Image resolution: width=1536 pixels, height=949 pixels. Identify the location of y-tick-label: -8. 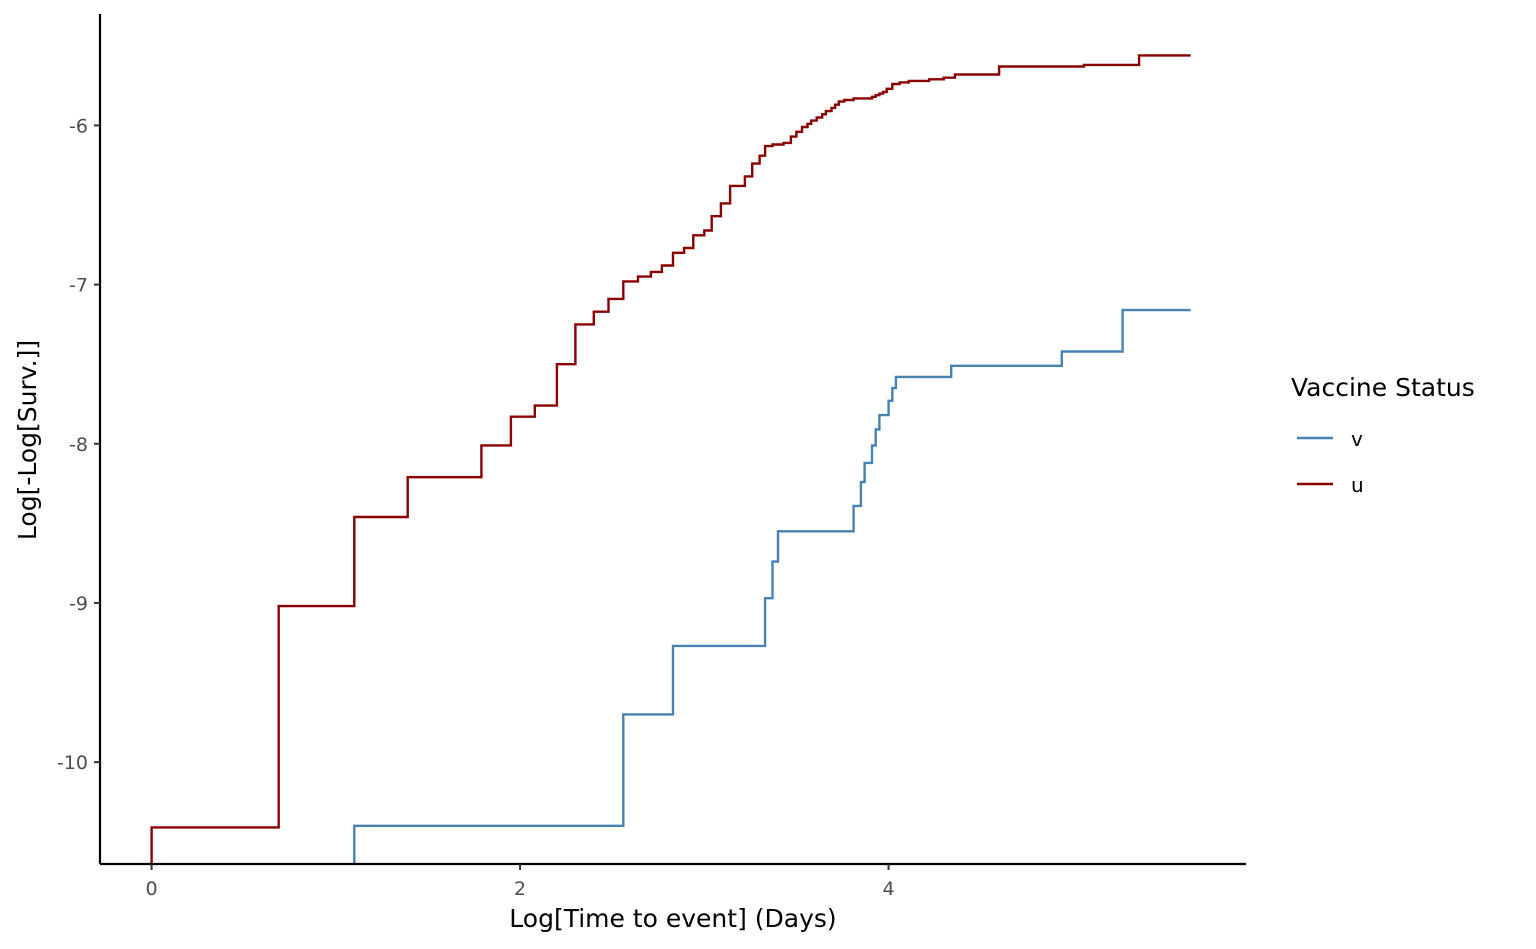
(78, 445).